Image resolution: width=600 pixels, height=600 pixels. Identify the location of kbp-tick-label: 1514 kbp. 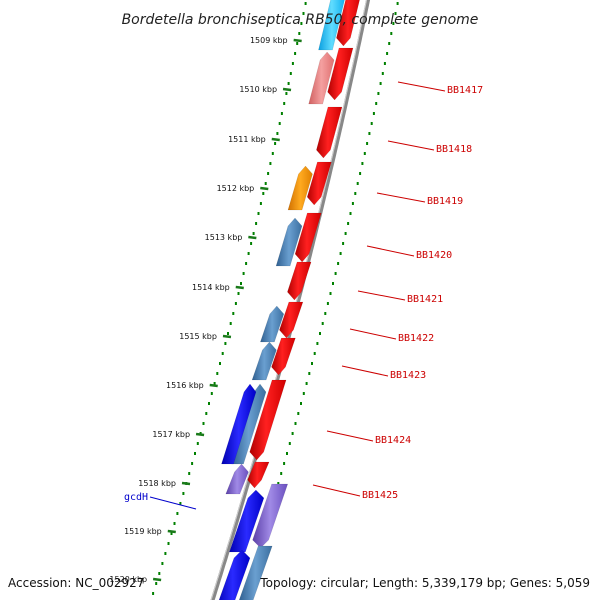
(211, 287).